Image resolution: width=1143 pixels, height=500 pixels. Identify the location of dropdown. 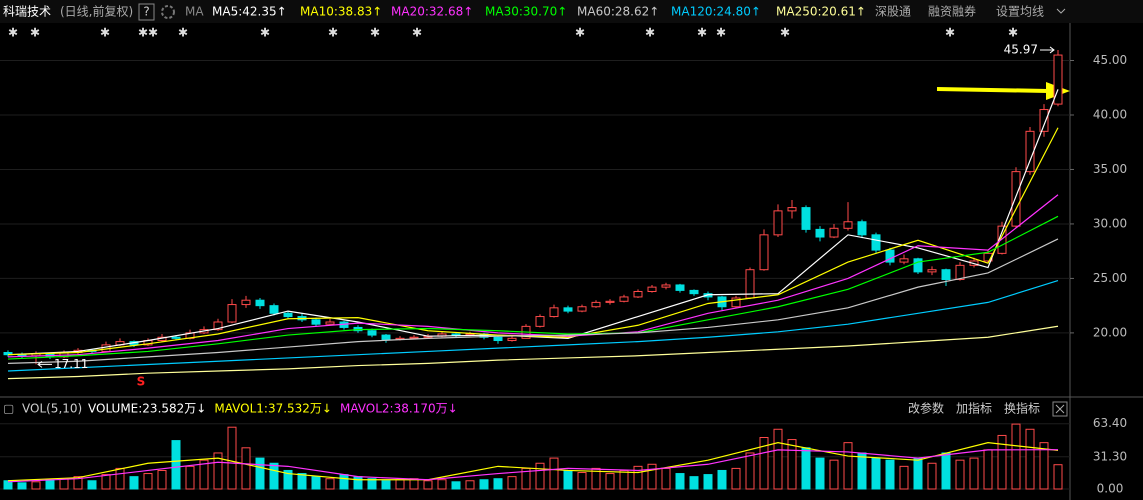
(1061, 11).